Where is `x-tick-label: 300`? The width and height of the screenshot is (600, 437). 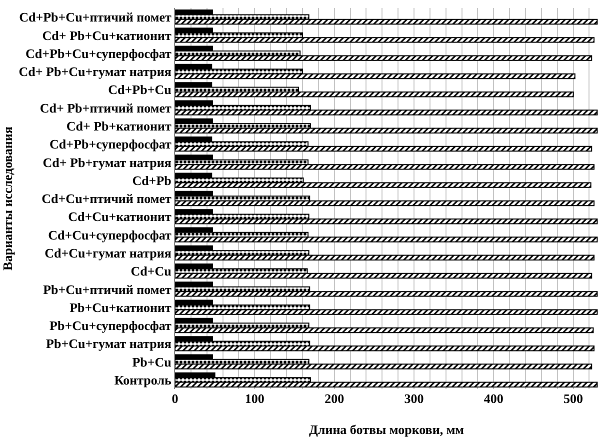
x-tick-label: 300 is located at coordinates (414, 398).